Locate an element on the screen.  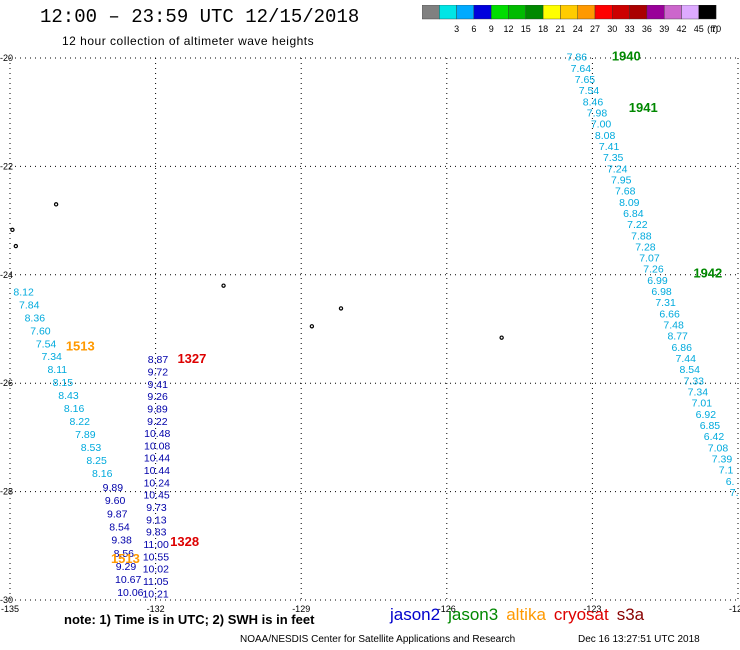
latitude-tick-label: -26 is located at coordinates (6, 383).